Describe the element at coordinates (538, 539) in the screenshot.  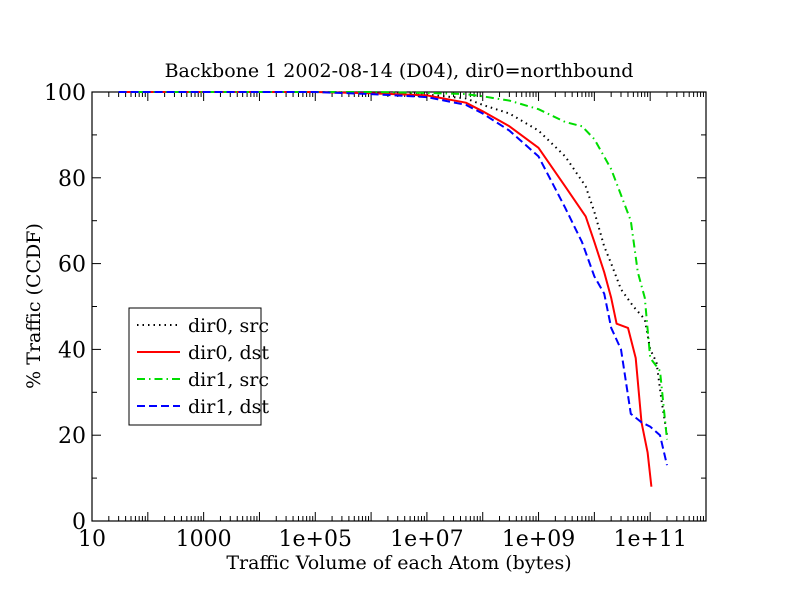
I see `x-tick-label: 1e+09` at that location.